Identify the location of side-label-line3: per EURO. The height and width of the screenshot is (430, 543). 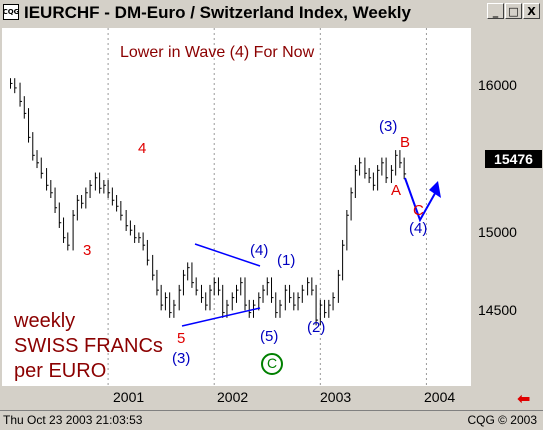
(60, 371).